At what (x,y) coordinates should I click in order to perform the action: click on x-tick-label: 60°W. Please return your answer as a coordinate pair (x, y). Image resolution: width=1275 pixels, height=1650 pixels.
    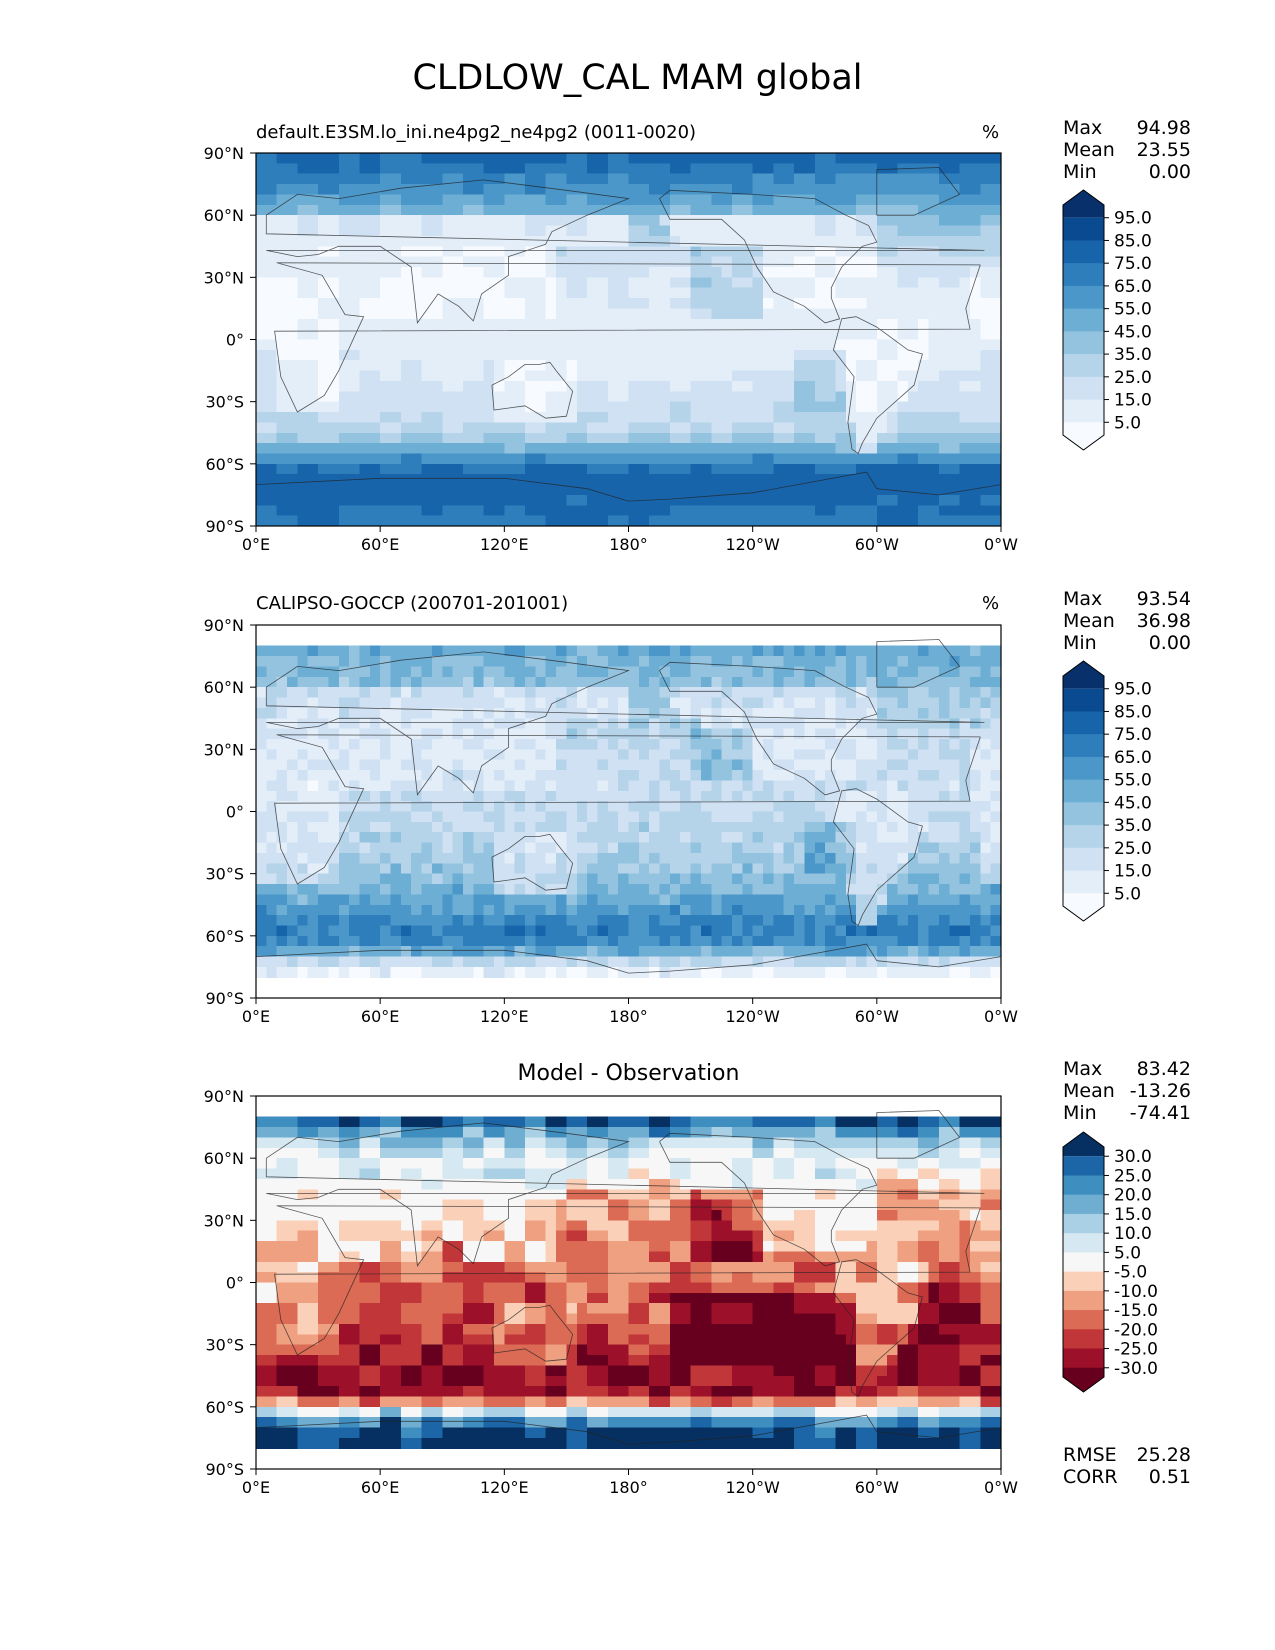
    Looking at the image, I should click on (877, 544).